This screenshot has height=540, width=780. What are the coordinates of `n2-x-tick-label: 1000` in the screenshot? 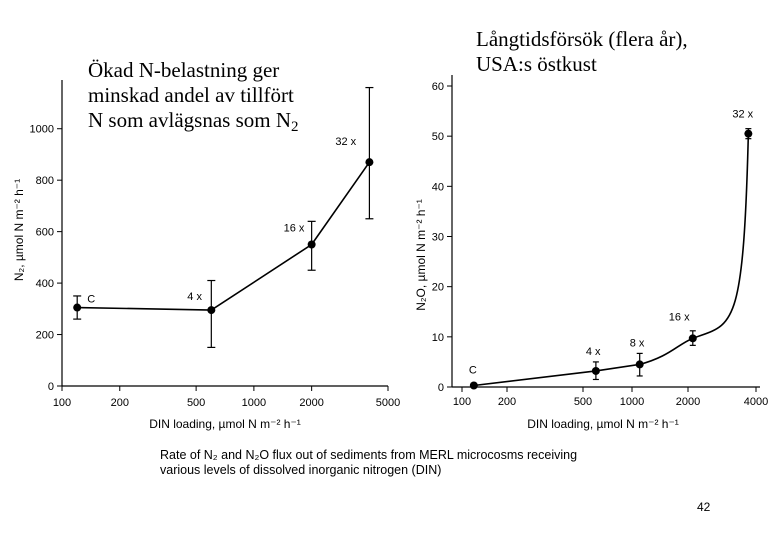 It's located at (254, 403).